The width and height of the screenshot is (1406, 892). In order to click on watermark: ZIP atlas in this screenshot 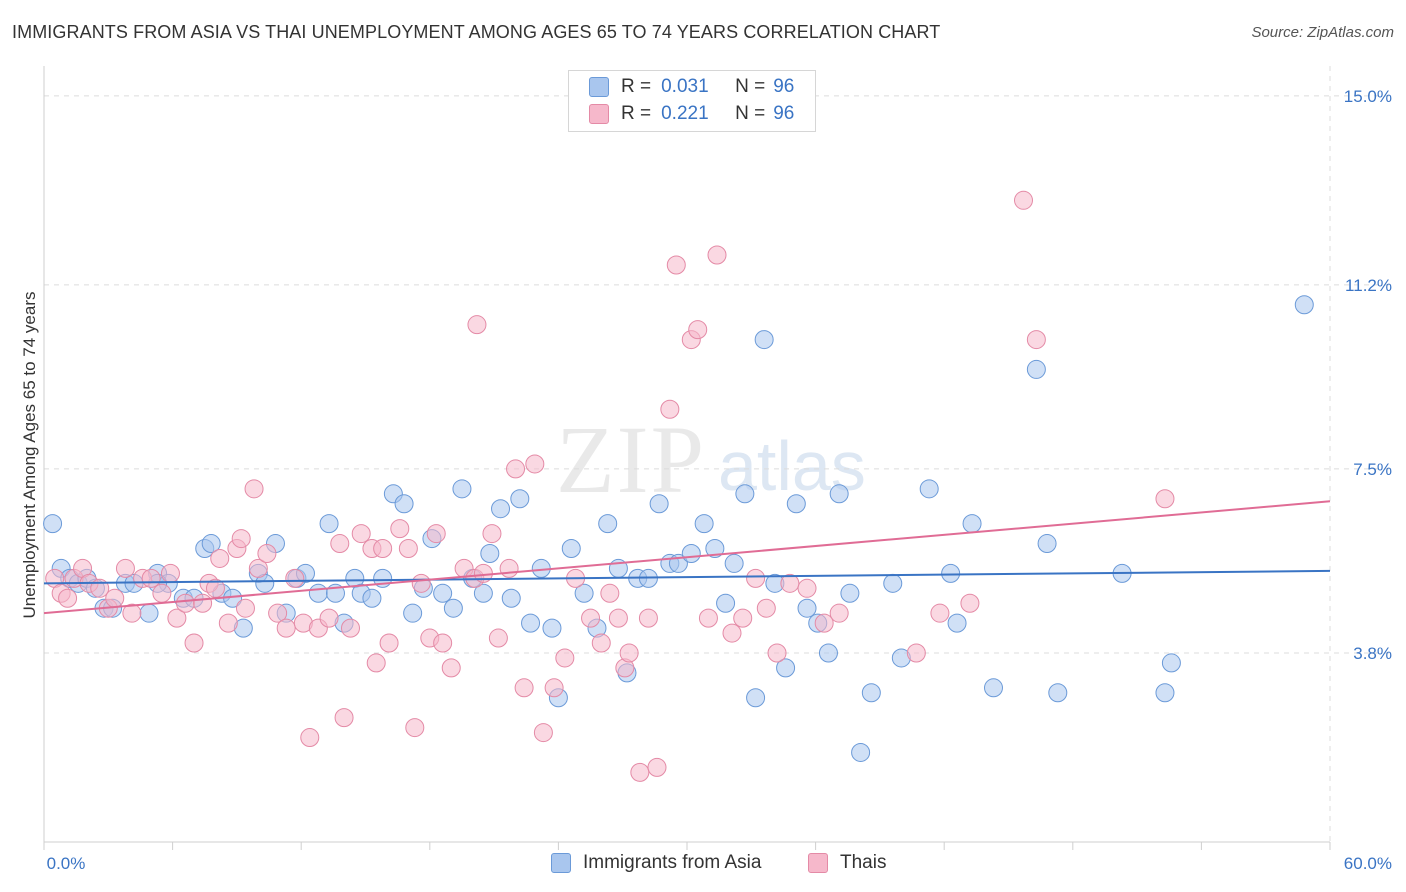, I will do `click(711, 459)`.